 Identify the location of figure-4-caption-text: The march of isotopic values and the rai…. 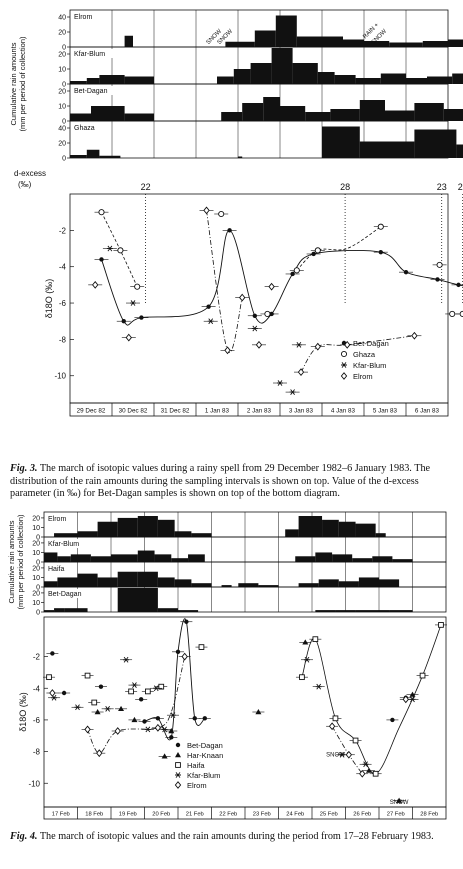
(235, 836).